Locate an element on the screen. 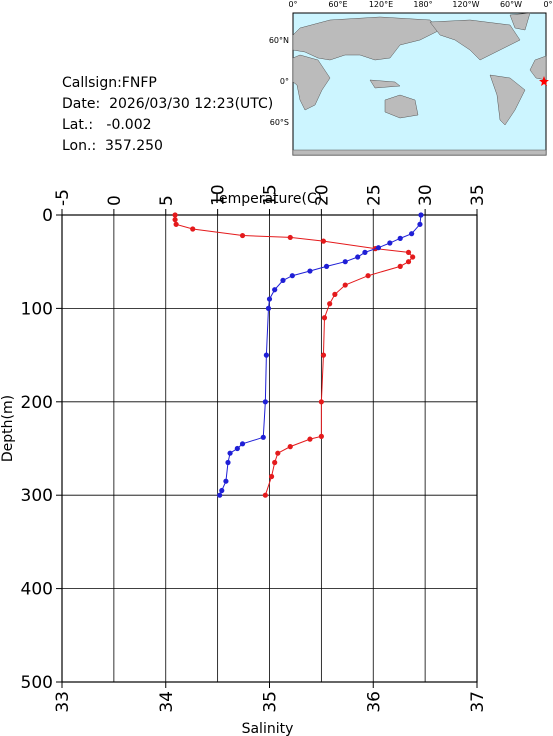 This screenshot has height=736, width=553. map-lat-label: 60°S is located at coordinates (279, 122).